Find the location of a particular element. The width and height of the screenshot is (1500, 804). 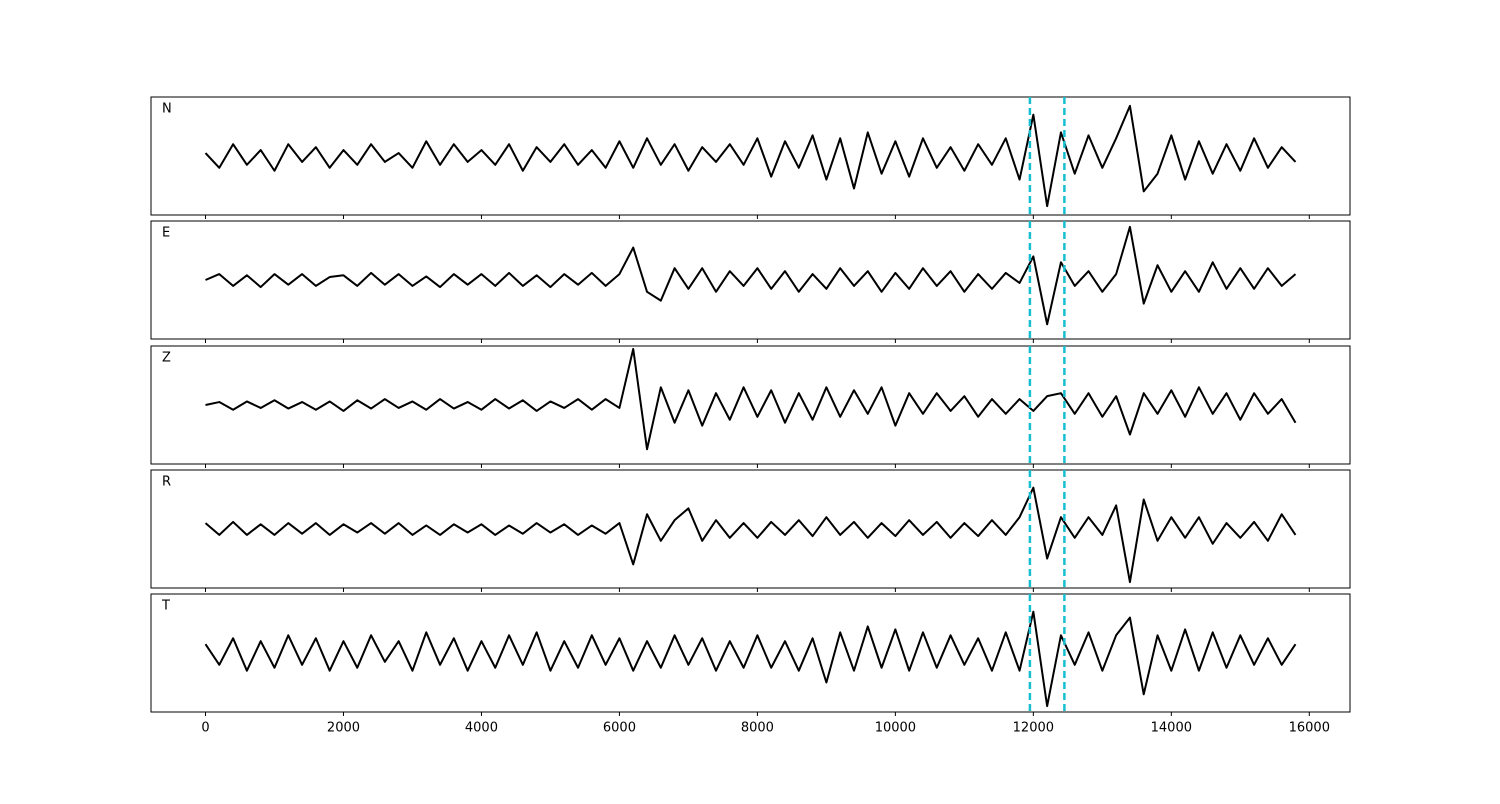

x-tick-label: 8000 is located at coordinates (757, 728).